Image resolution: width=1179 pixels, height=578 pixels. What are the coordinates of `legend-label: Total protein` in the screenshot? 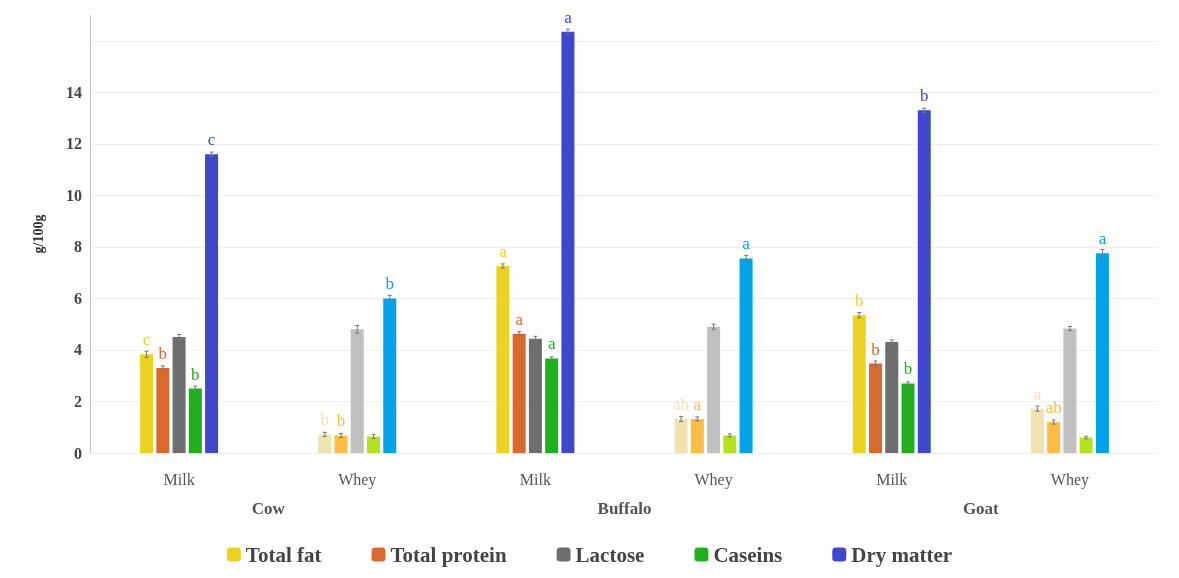 It's located at (448, 554).